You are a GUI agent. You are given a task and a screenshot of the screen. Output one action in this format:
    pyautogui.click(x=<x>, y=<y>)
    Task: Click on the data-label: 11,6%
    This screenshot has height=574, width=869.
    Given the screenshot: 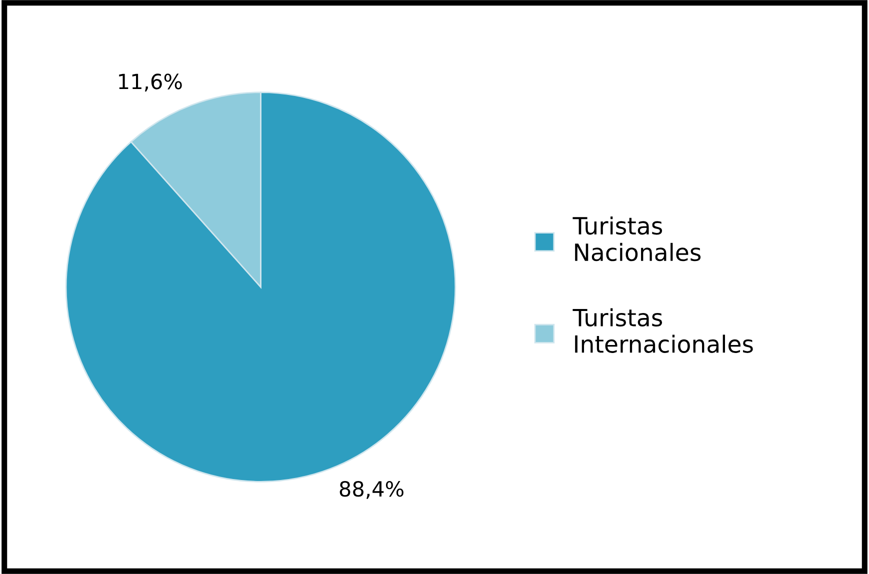 What is the action you would take?
    pyautogui.click(x=150, y=83)
    